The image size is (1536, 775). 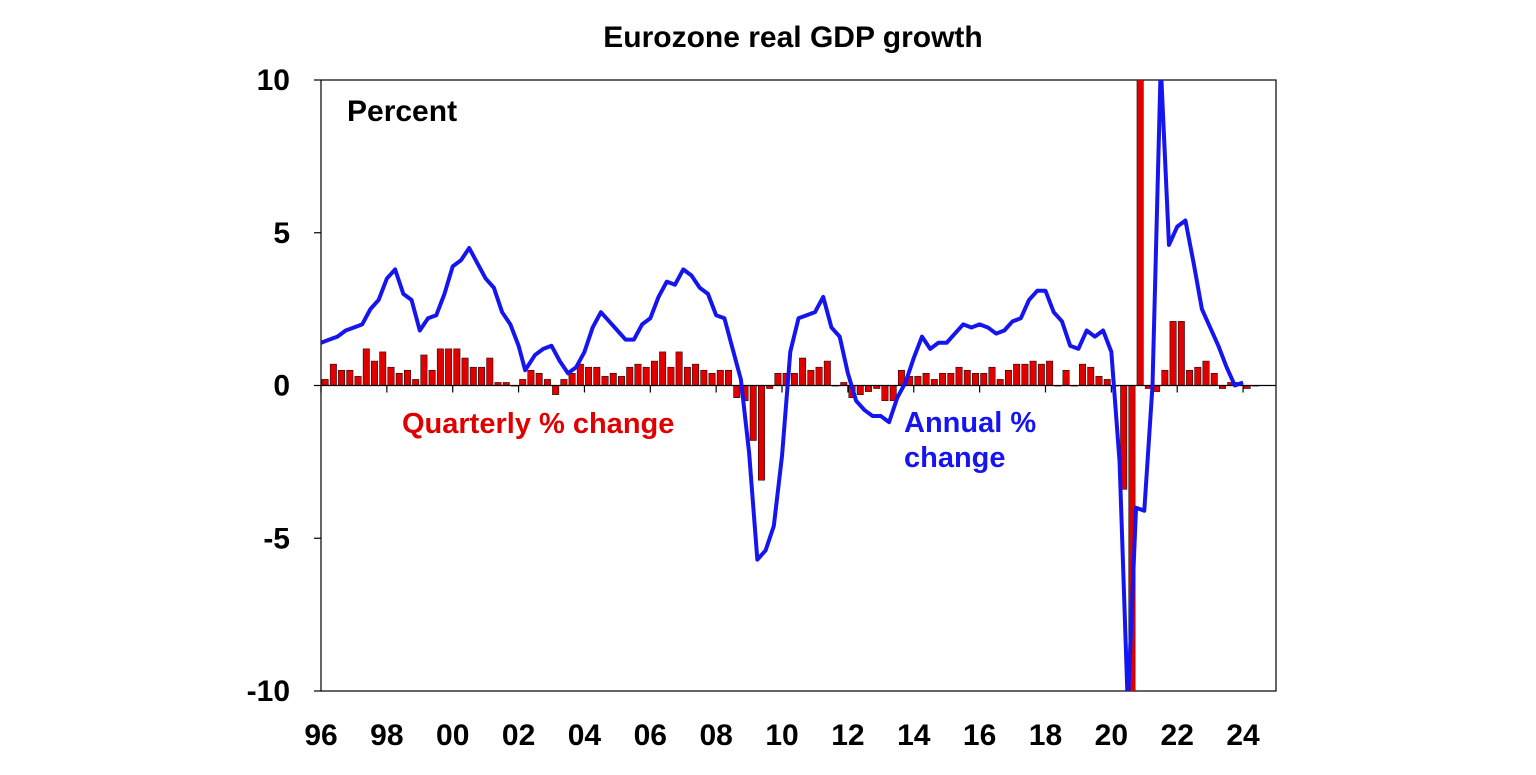 I want to click on y-tick-label: -5, so click(x=276, y=538).